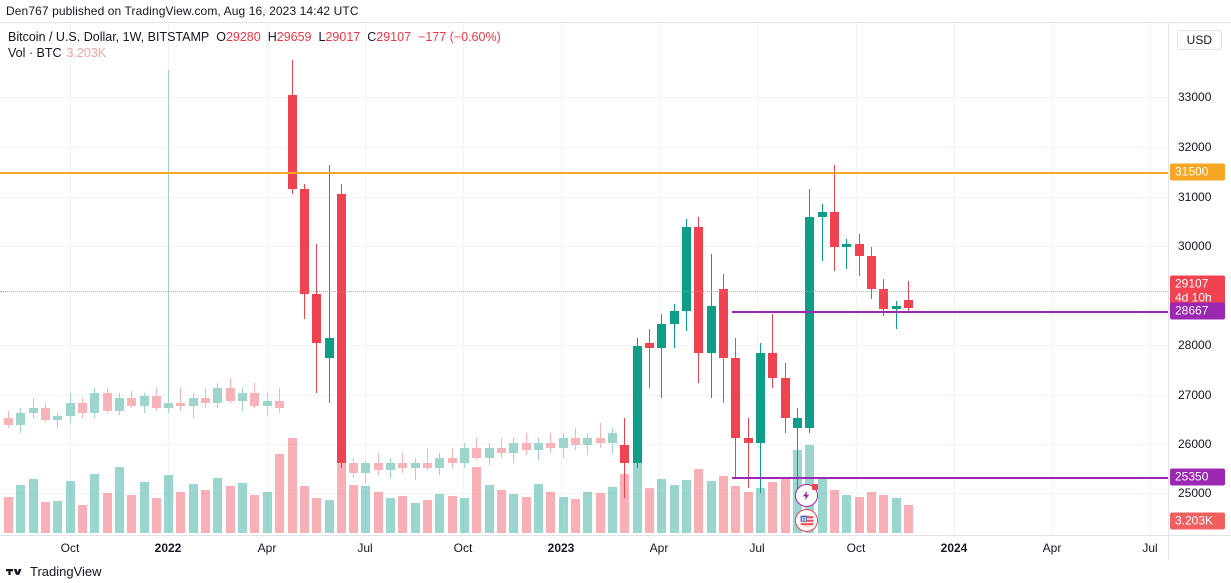 Image resolution: width=1231 pixels, height=583 pixels. What do you see at coordinates (950, 312) in the screenshot?
I see `upper-support-line` at bounding box center [950, 312].